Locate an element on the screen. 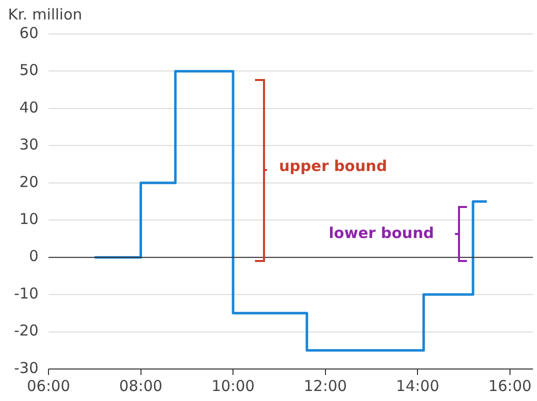  annotation: upper bound is located at coordinates (333, 166).